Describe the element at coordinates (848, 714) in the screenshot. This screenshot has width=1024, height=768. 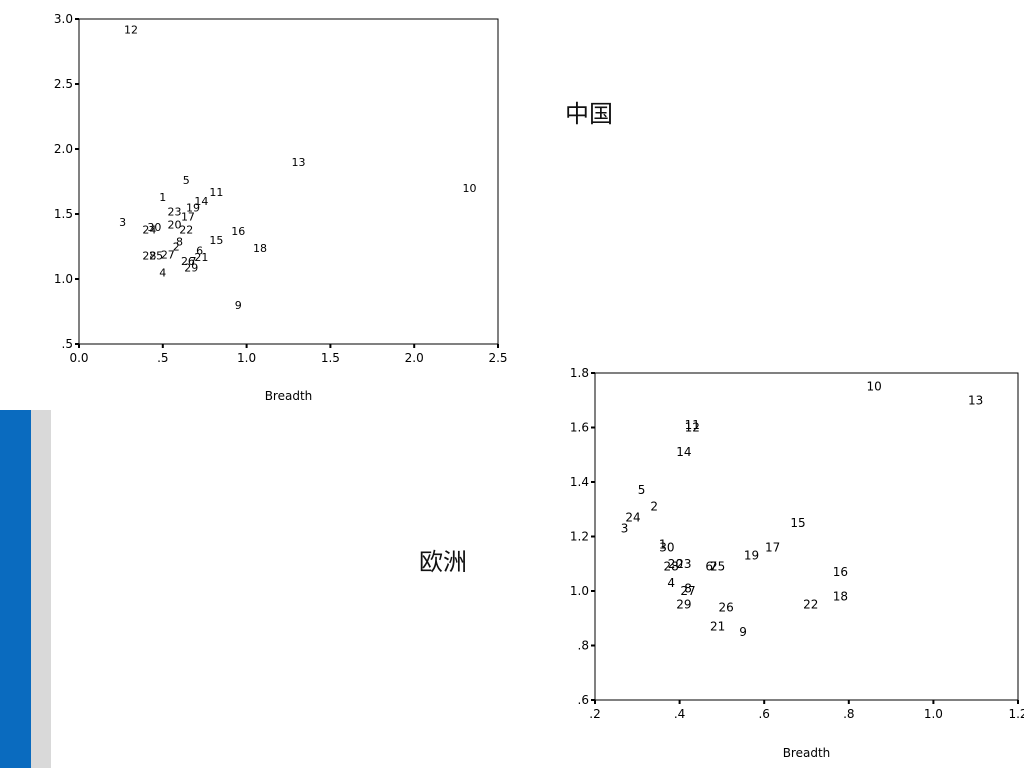
I see `x-tick-label: .8` at that location.